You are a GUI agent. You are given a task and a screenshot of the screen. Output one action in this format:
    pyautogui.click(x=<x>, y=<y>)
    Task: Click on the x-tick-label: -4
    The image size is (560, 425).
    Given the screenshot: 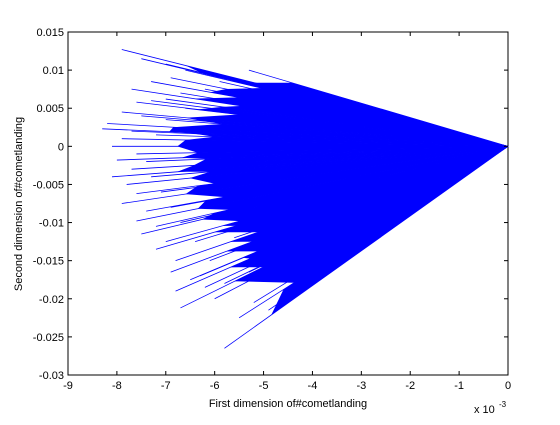 What is the action you would take?
    pyautogui.click(x=313, y=386)
    